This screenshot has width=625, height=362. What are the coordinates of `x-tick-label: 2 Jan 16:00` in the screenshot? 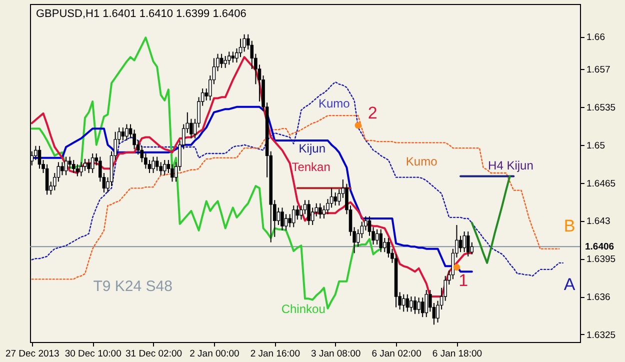 It's located at (275, 354).